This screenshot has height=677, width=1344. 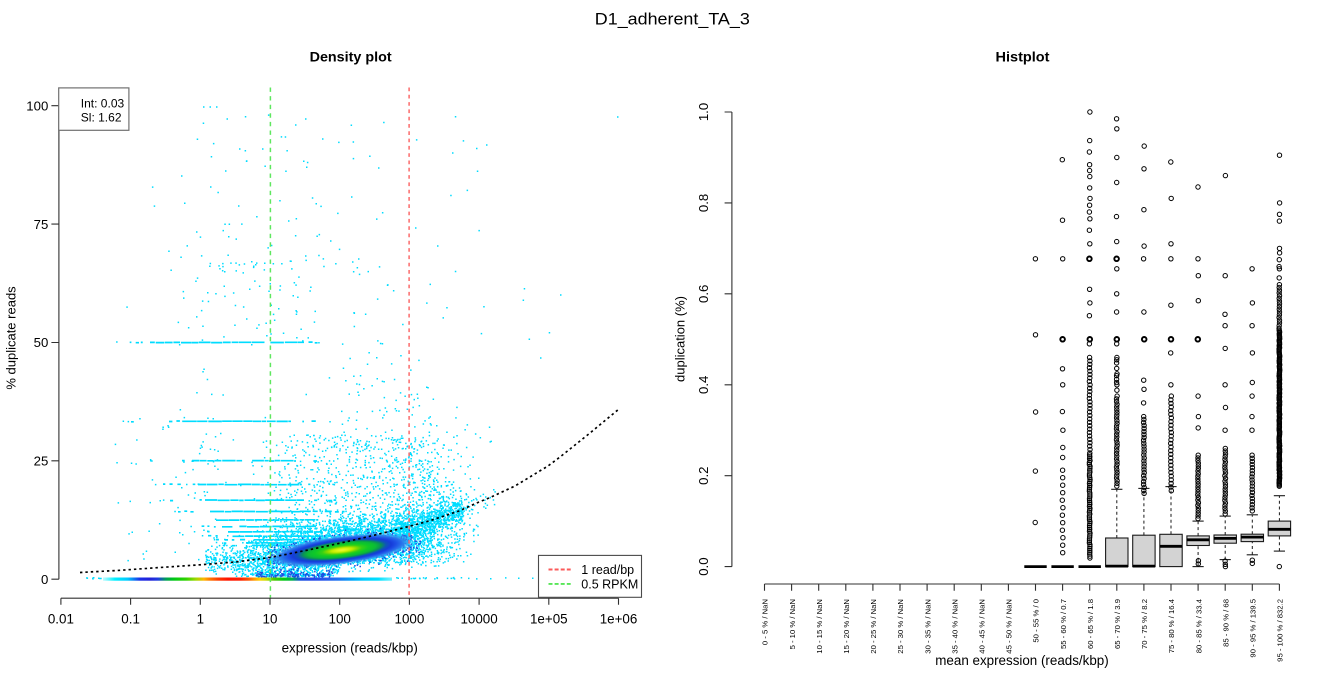 I want to click on svg-text: 60 - 65 % / 1.8, so click(x=1090, y=624).